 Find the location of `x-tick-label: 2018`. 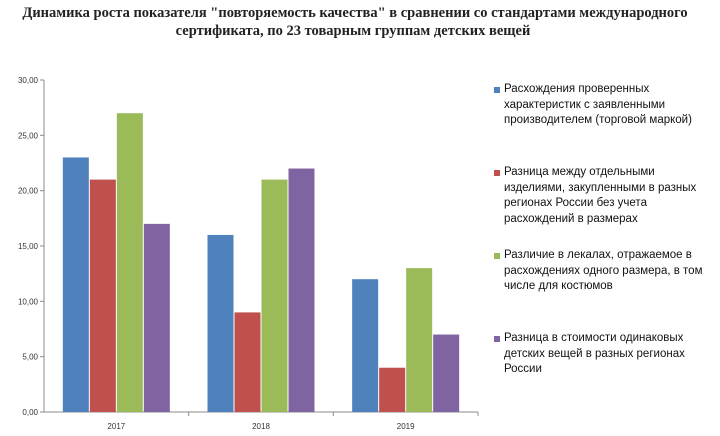

x-tick-label: 2018 is located at coordinates (261, 426).